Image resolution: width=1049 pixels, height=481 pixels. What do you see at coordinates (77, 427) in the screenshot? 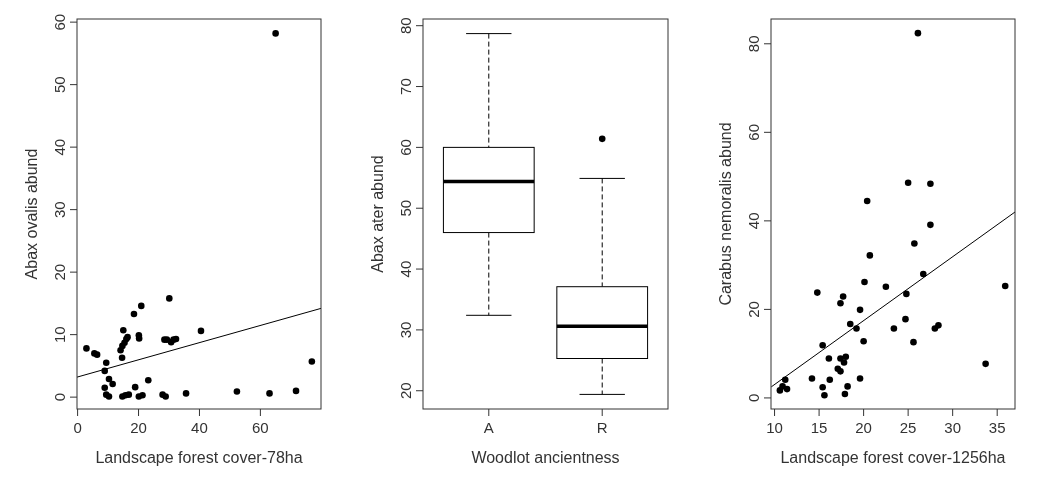
I see `x-tick-label: 0` at bounding box center [77, 427].